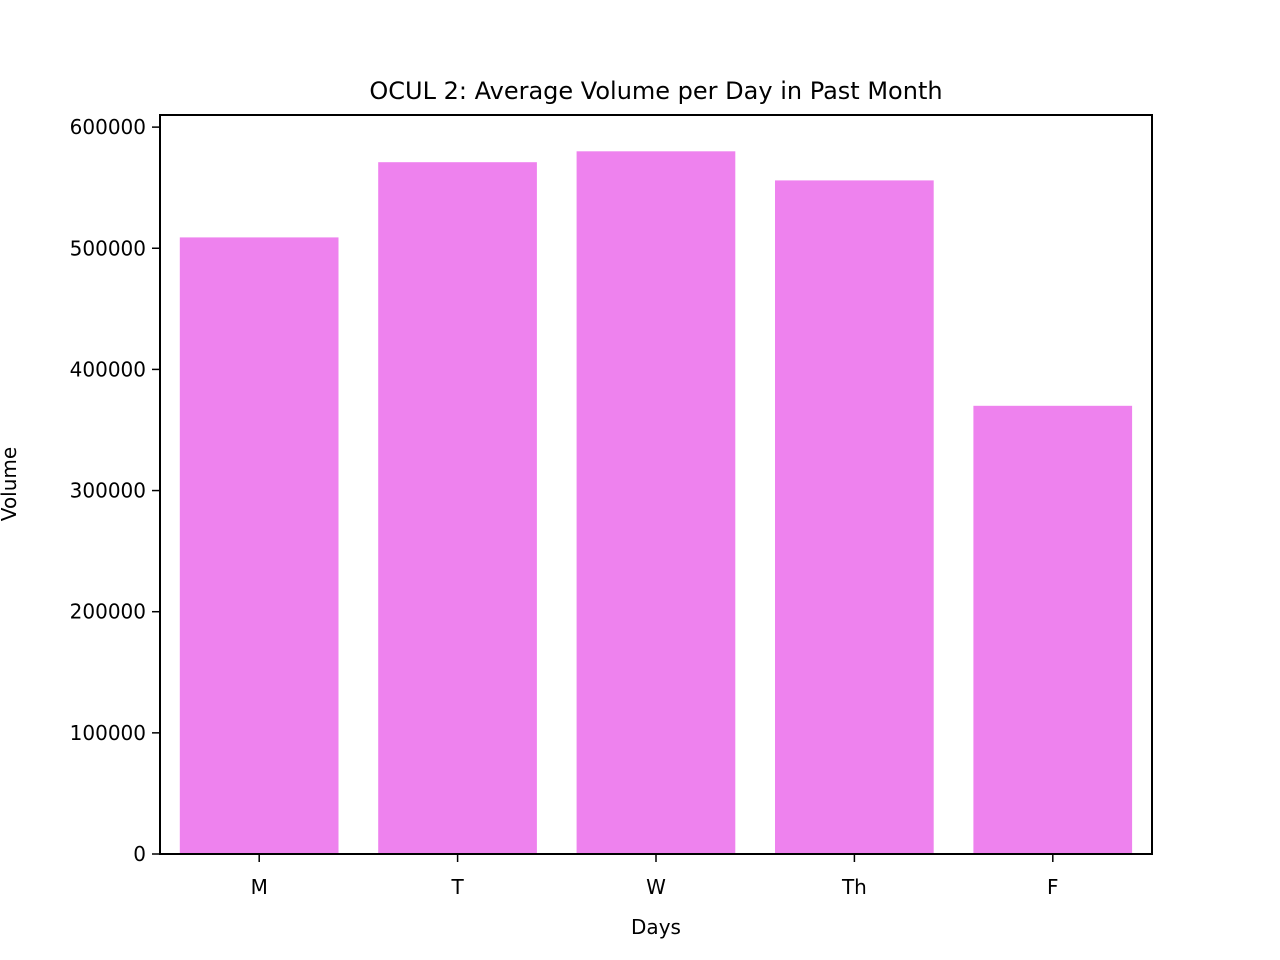 The image size is (1280, 960). What do you see at coordinates (854, 517) in the screenshot?
I see `bar-th` at bounding box center [854, 517].